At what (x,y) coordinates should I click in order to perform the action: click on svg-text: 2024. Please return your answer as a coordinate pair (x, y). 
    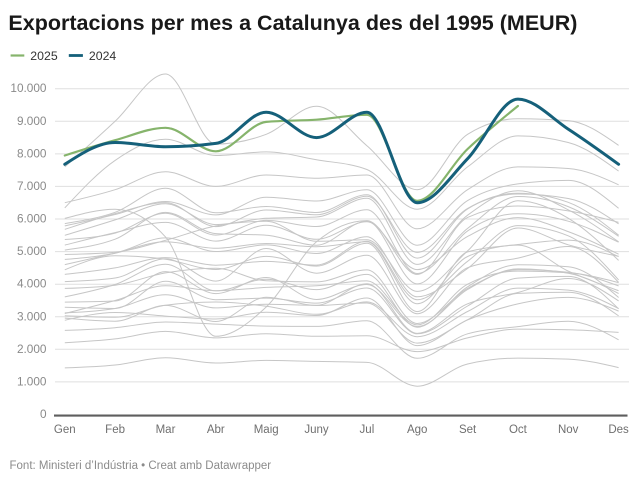
    Looking at the image, I should click on (103, 56).